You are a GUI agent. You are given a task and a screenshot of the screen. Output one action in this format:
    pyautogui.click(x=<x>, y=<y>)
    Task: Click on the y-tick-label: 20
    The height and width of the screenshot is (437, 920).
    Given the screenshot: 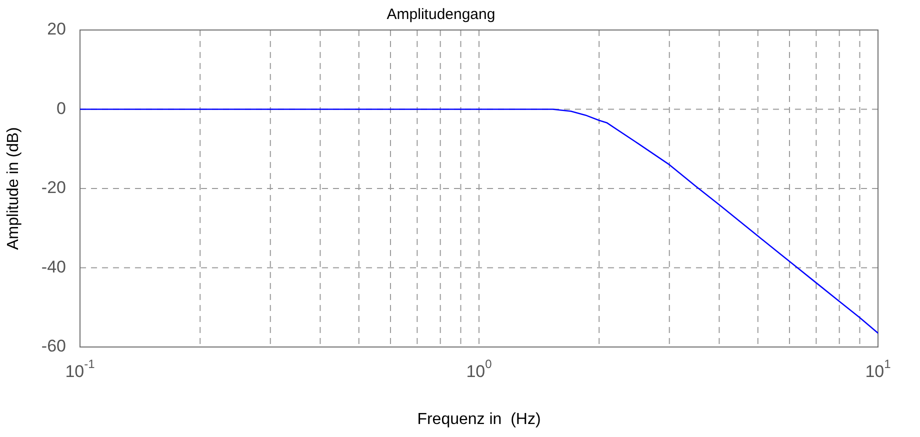 What is the action you would take?
    pyautogui.click(x=56, y=29)
    